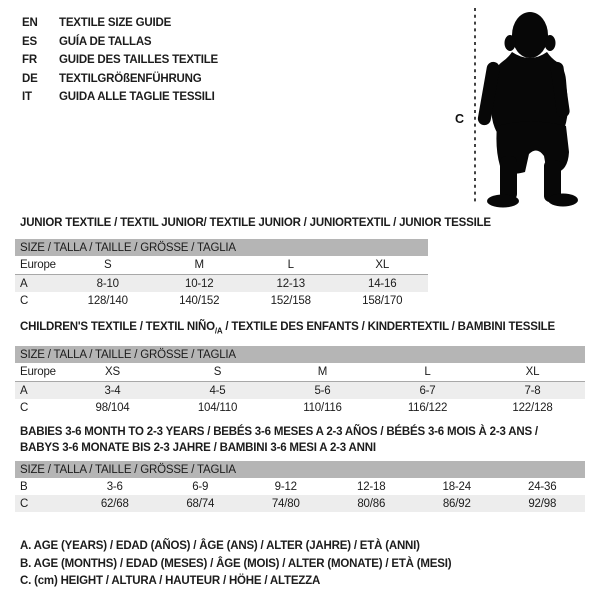 The height and width of the screenshot is (600, 600). I want to click on lang-title: GUÍA DE TALLAS, so click(105, 41).